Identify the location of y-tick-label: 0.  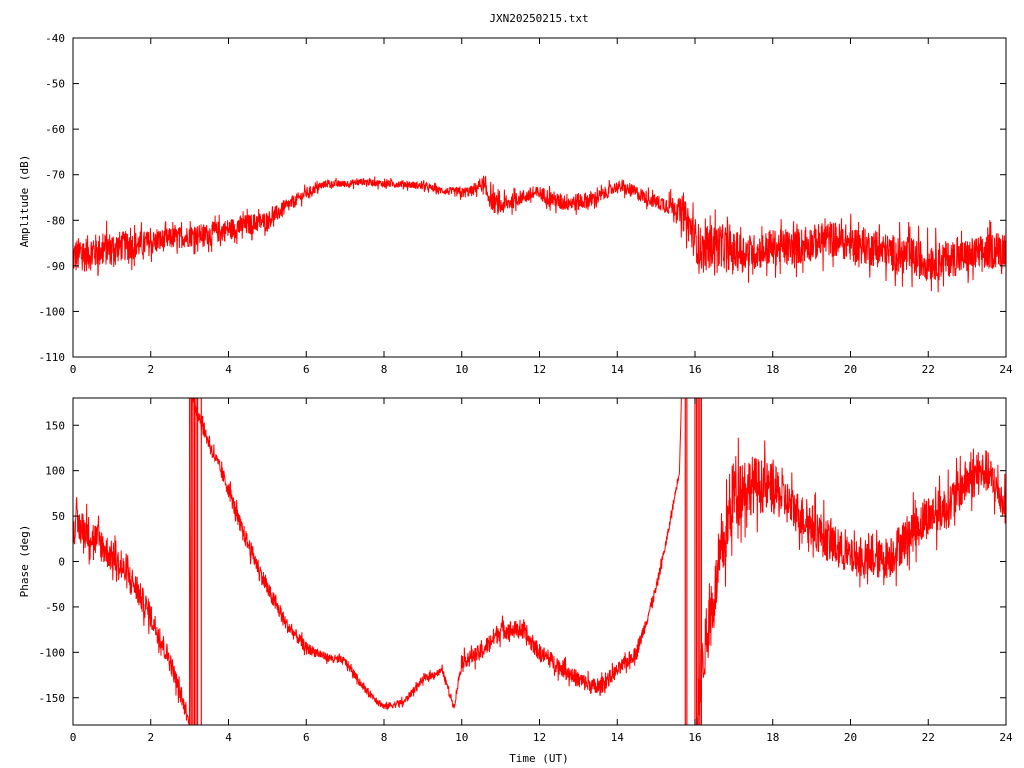
(61, 562).